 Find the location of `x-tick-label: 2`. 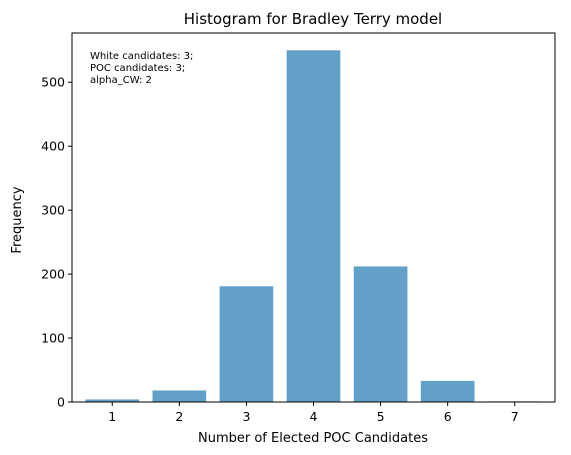

x-tick-label: 2 is located at coordinates (179, 416).